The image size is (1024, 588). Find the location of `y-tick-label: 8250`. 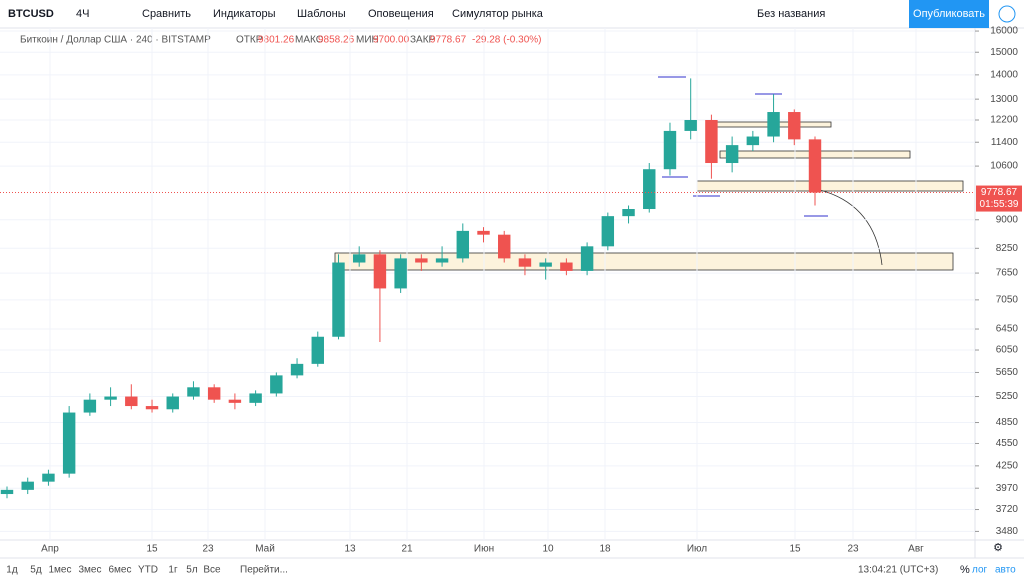

y-tick-label: 8250 is located at coordinates (1007, 248).